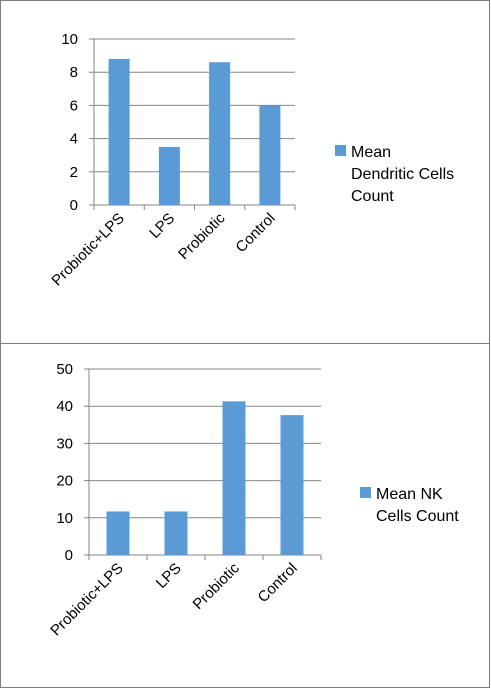 This screenshot has width=491, height=688. What do you see at coordinates (64, 406) in the screenshot?
I see `y-tick-label: 40` at bounding box center [64, 406].